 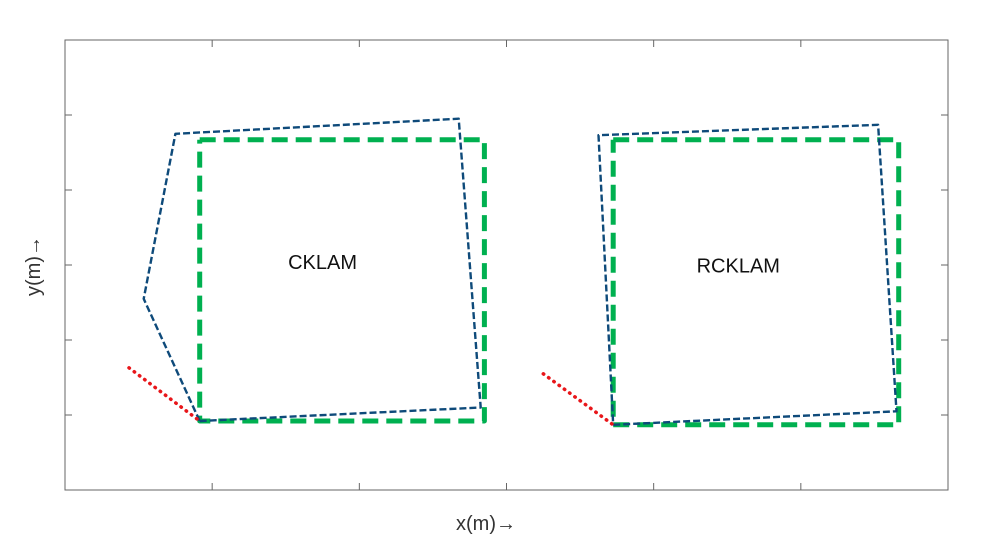 I want to click on x-axis-label: x(m)→, so click(x=486, y=524).